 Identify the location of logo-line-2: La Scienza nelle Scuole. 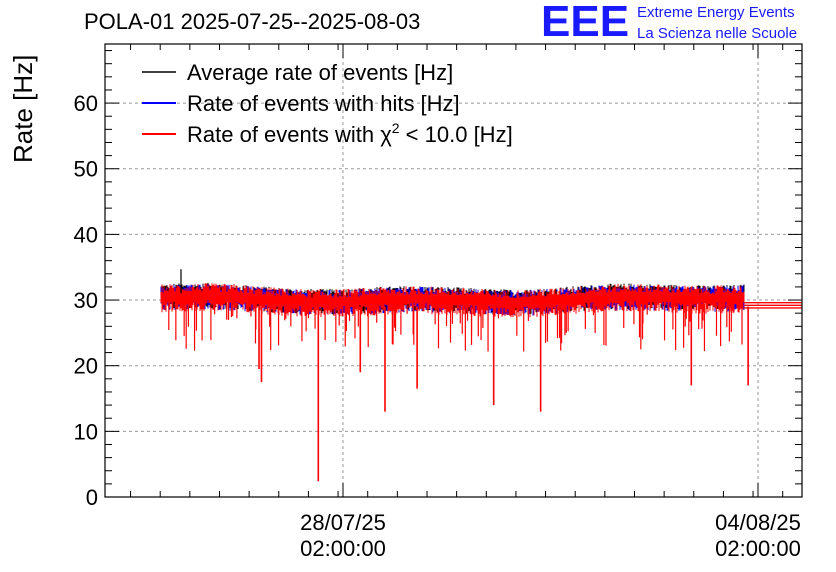
(717, 33).